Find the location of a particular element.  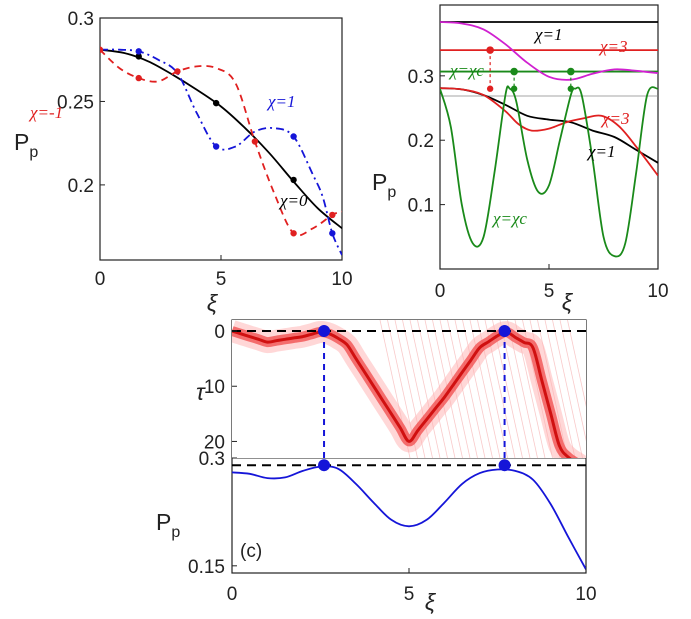

panel-c-tau-label: τ is located at coordinates (201, 392).